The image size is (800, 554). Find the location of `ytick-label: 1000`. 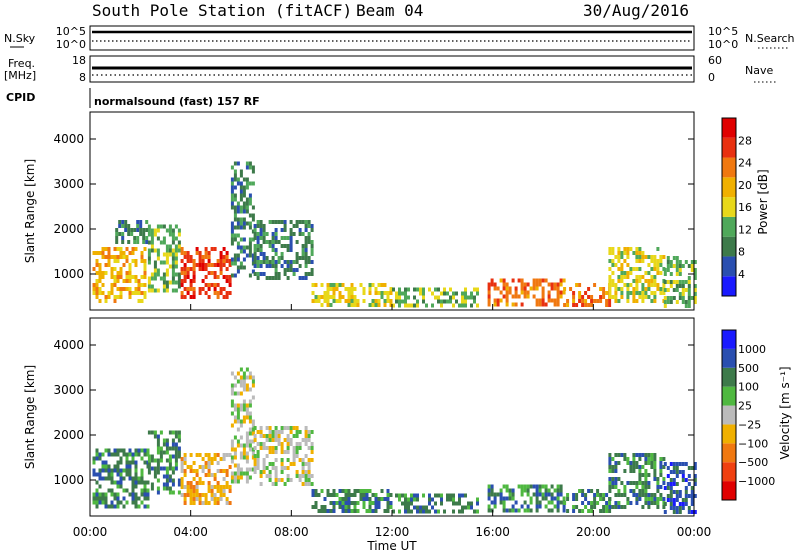

ytick-label: 1000 is located at coordinates (68, 274).